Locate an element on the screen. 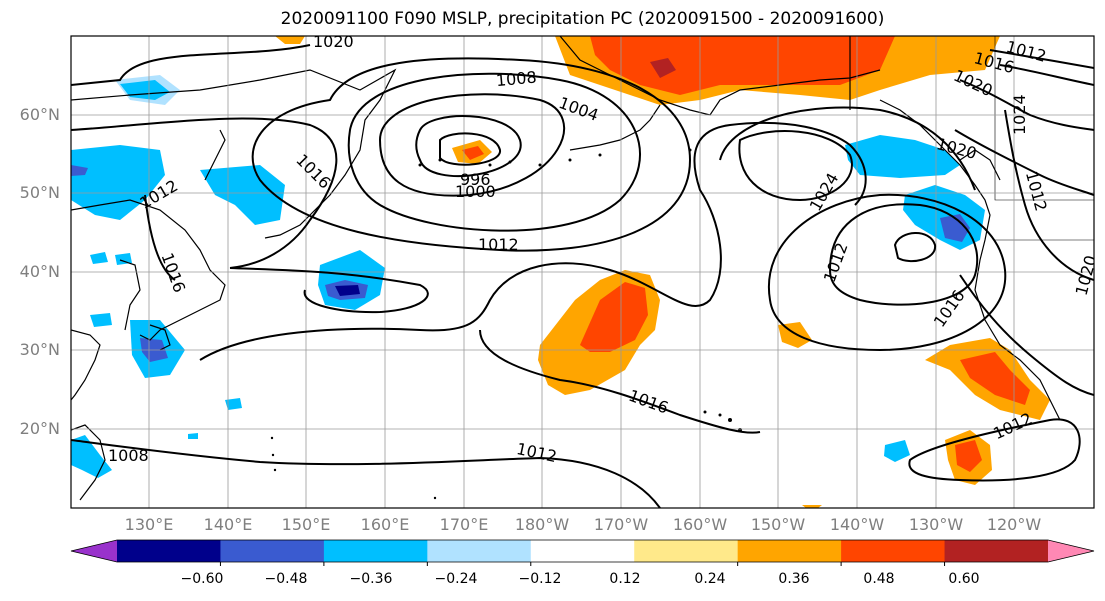 The height and width of the screenshot is (601, 1105). longitude-label: 120°W is located at coordinates (1014, 524).